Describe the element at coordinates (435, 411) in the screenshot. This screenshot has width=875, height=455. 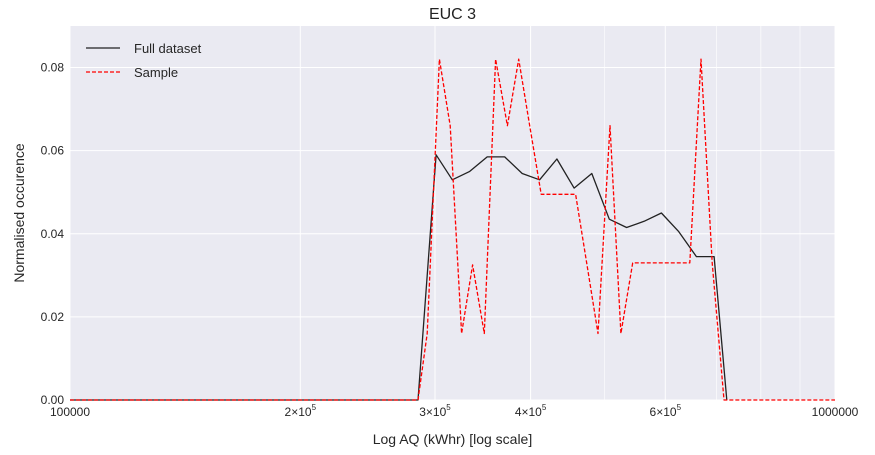
I see `x-tick-label: 3×10⁵` at that location.